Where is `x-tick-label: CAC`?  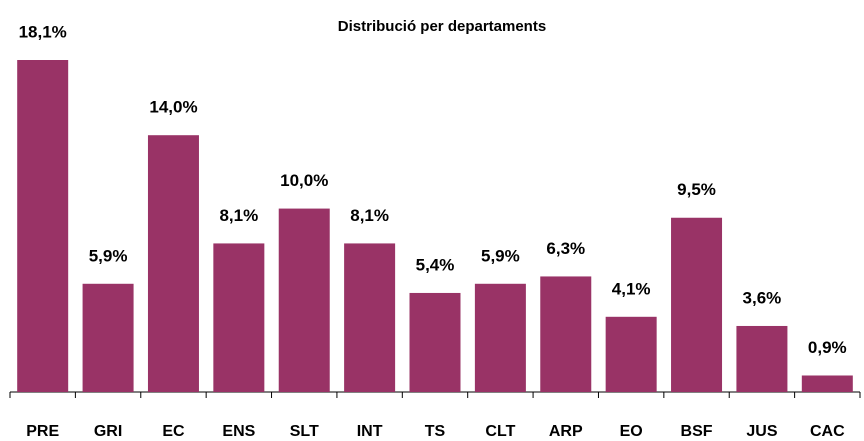
x-tick-label: CAC is located at coordinates (827, 431).